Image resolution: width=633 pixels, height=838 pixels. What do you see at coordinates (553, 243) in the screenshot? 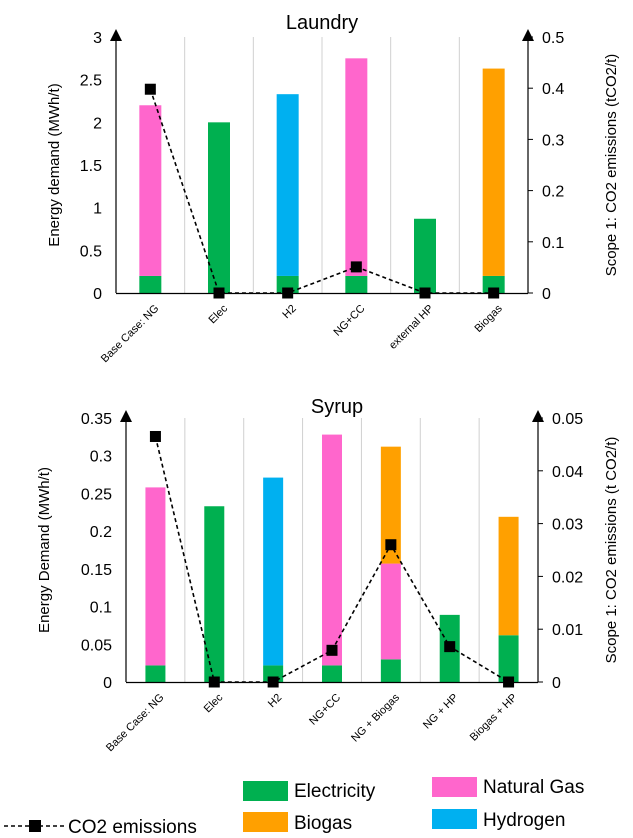
I see `y2-tick-label: 0.1` at bounding box center [553, 243].